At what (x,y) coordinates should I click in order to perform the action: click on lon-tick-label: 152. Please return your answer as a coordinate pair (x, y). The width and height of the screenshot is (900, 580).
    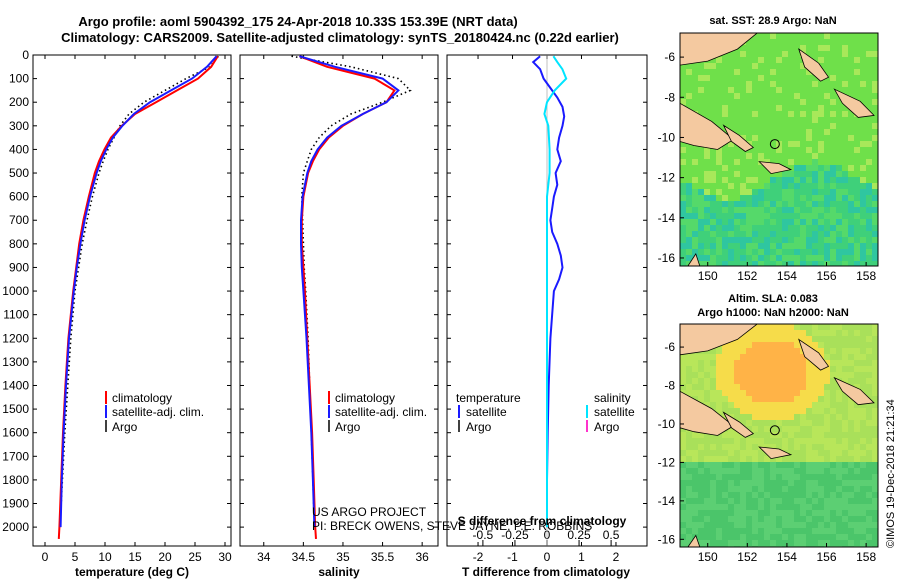
    Looking at the image, I should click on (747, 276).